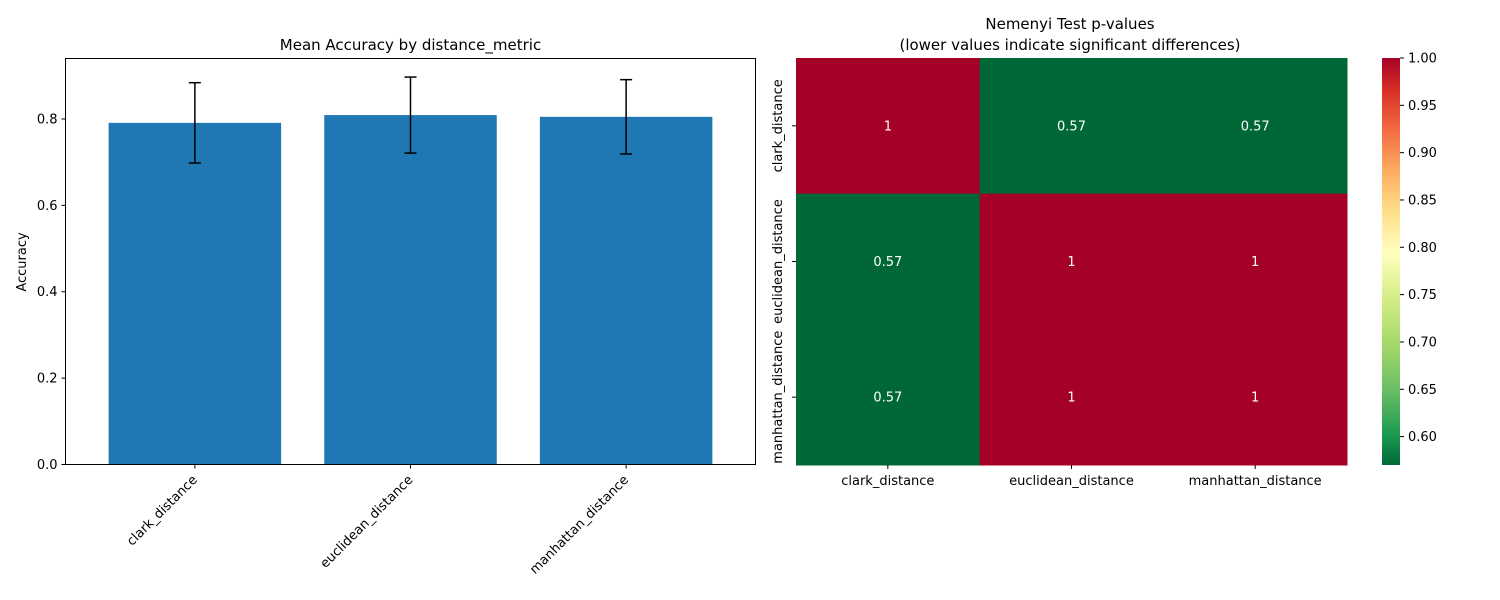 The height and width of the screenshot is (600, 1500). What do you see at coordinates (1422, 200) in the screenshot?
I see `colorbar-tick-label: 0.85` at bounding box center [1422, 200].